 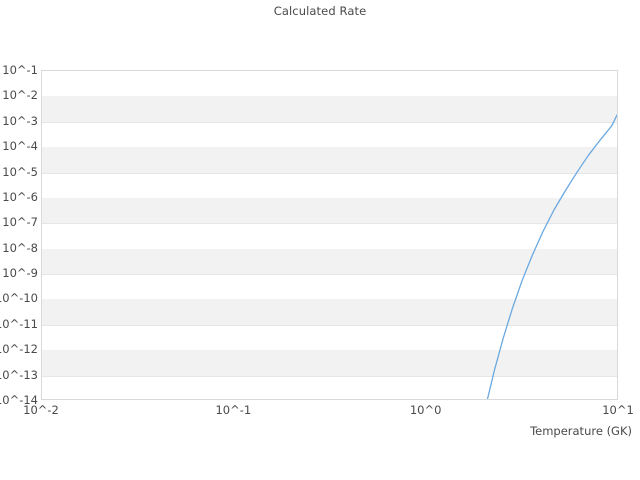 What do you see at coordinates (20, 222) in the screenshot?
I see `y-tick-label: 10^-7` at bounding box center [20, 222].